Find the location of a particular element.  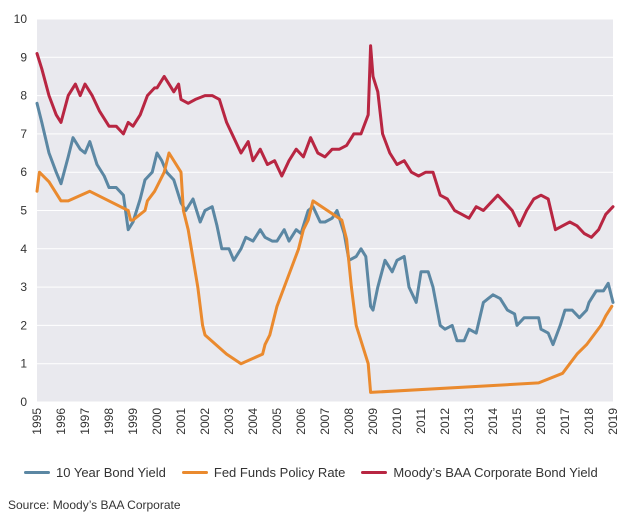

x-tick-label: 2003 is located at coordinates (229, 421).